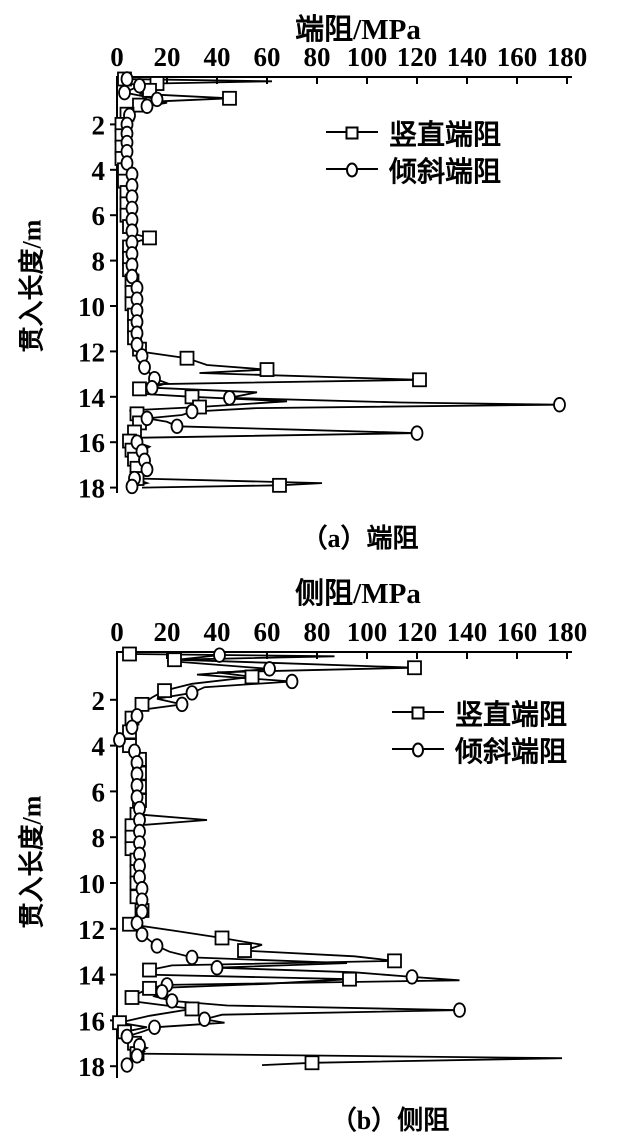 Image resolution: width=642 pixels, height=1137 pixels. Describe the element at coordinates (91, 443) in the screenshot. I see `y-tick-label: 16` at that location.